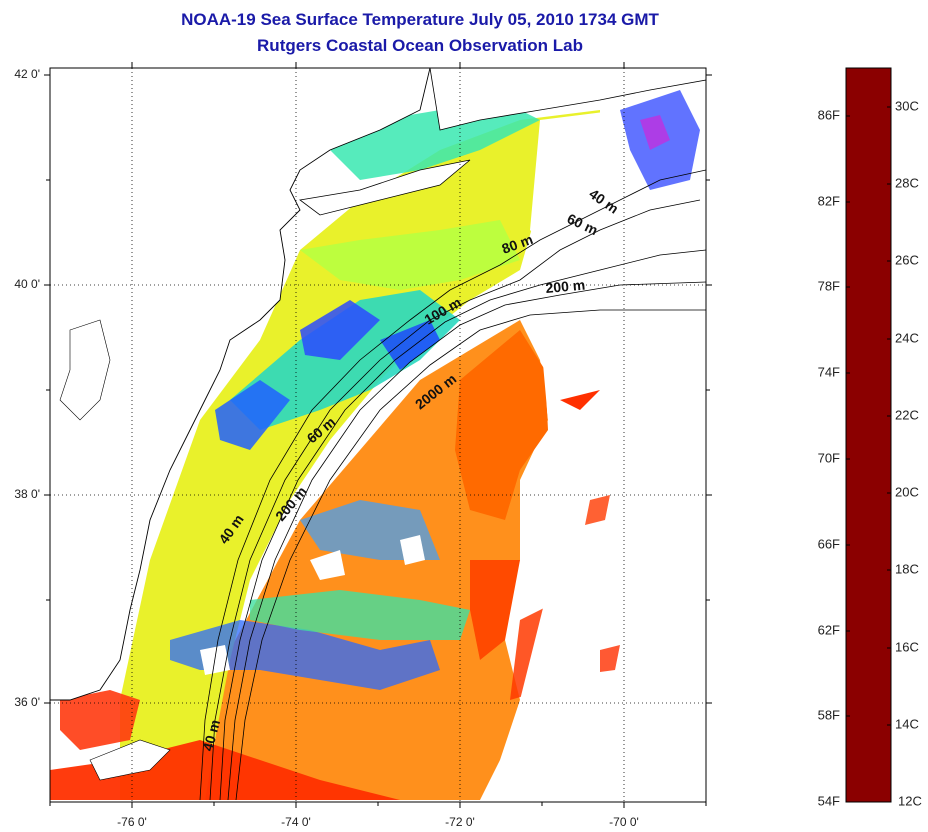 The width and height of the screenshot is (928, 832). I want to click on colorbar-f-label: 82F, so click(829, 200).